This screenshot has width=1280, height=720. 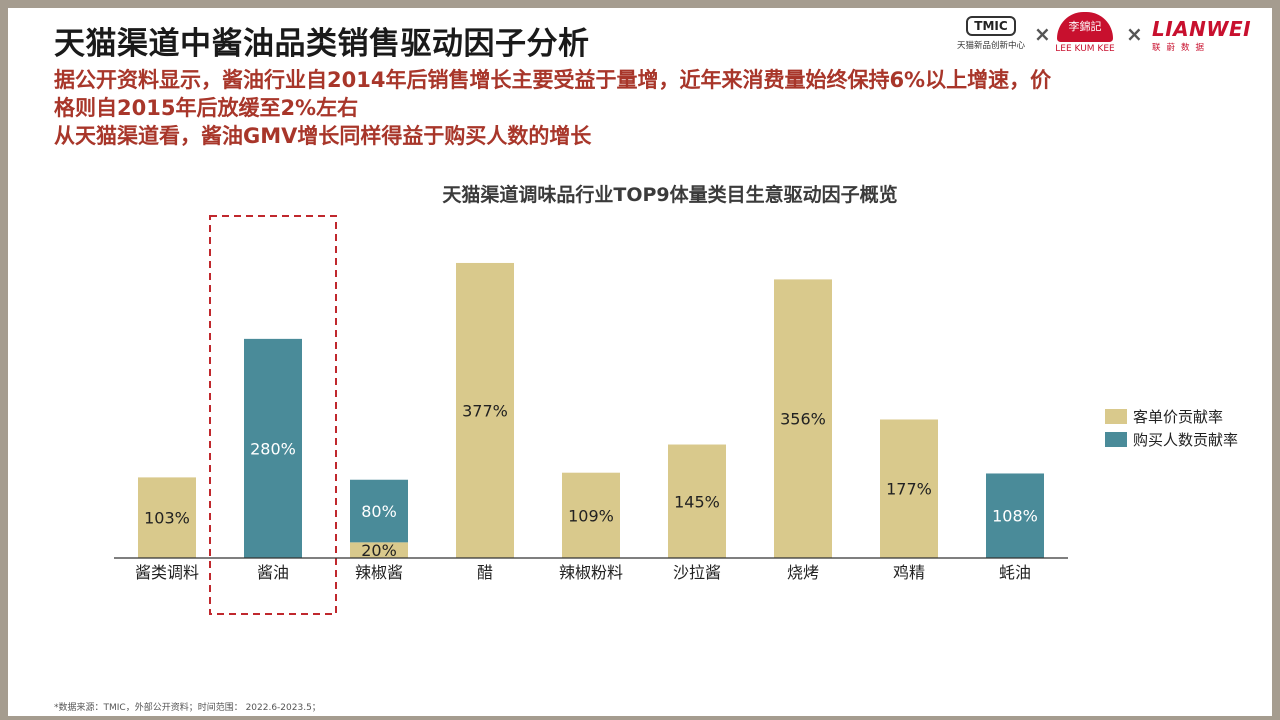 I want to click on subtitle-line-3: 从天猫渠道看，酱油GMV增长同样得益于购买人数的增长, so click(x=323, y=136).